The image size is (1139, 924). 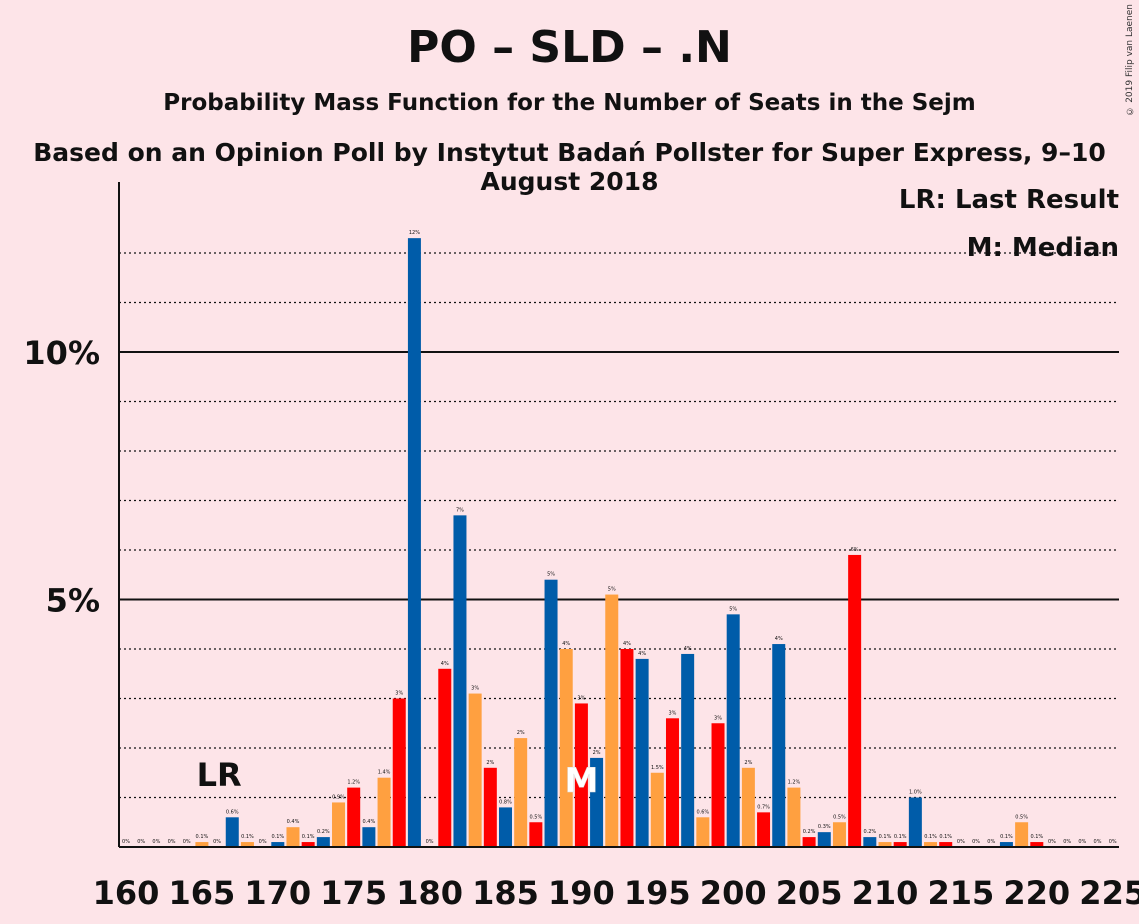 What do you see at coordinates (369, 822) in the screenshot?
I see `bar-label-176: 0.4%` at bounding box center [369, 822].